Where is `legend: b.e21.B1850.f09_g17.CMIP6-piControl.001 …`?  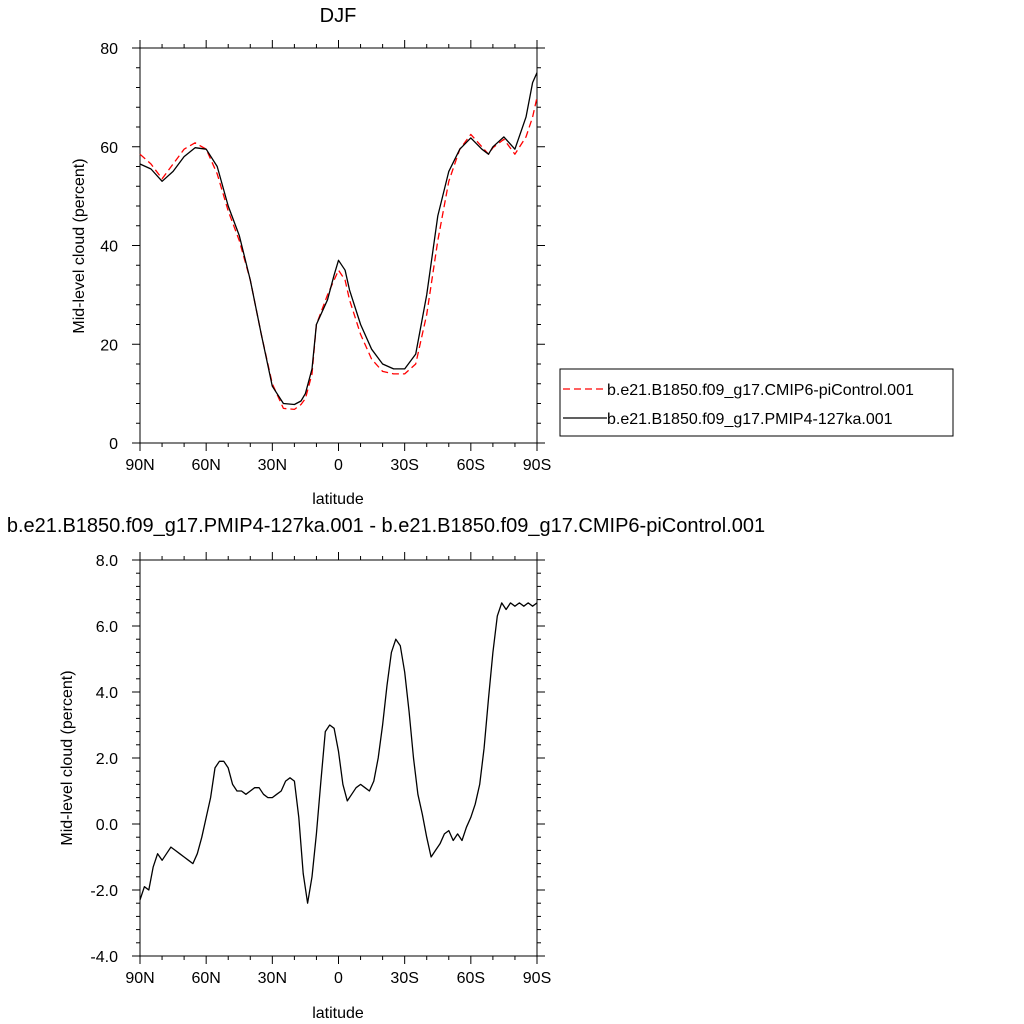
legend: b.e21.B1850.f09_g17.CMIP6-piControl.001 … is located at coordinates (756, 402).